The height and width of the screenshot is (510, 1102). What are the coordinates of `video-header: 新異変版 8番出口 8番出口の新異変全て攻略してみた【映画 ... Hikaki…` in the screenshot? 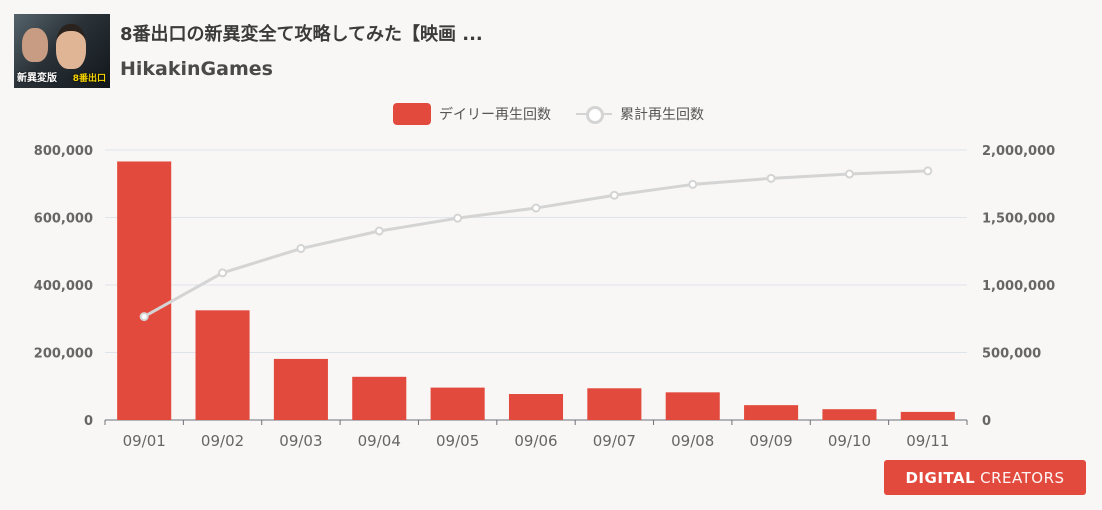 It's located at (464, 51).